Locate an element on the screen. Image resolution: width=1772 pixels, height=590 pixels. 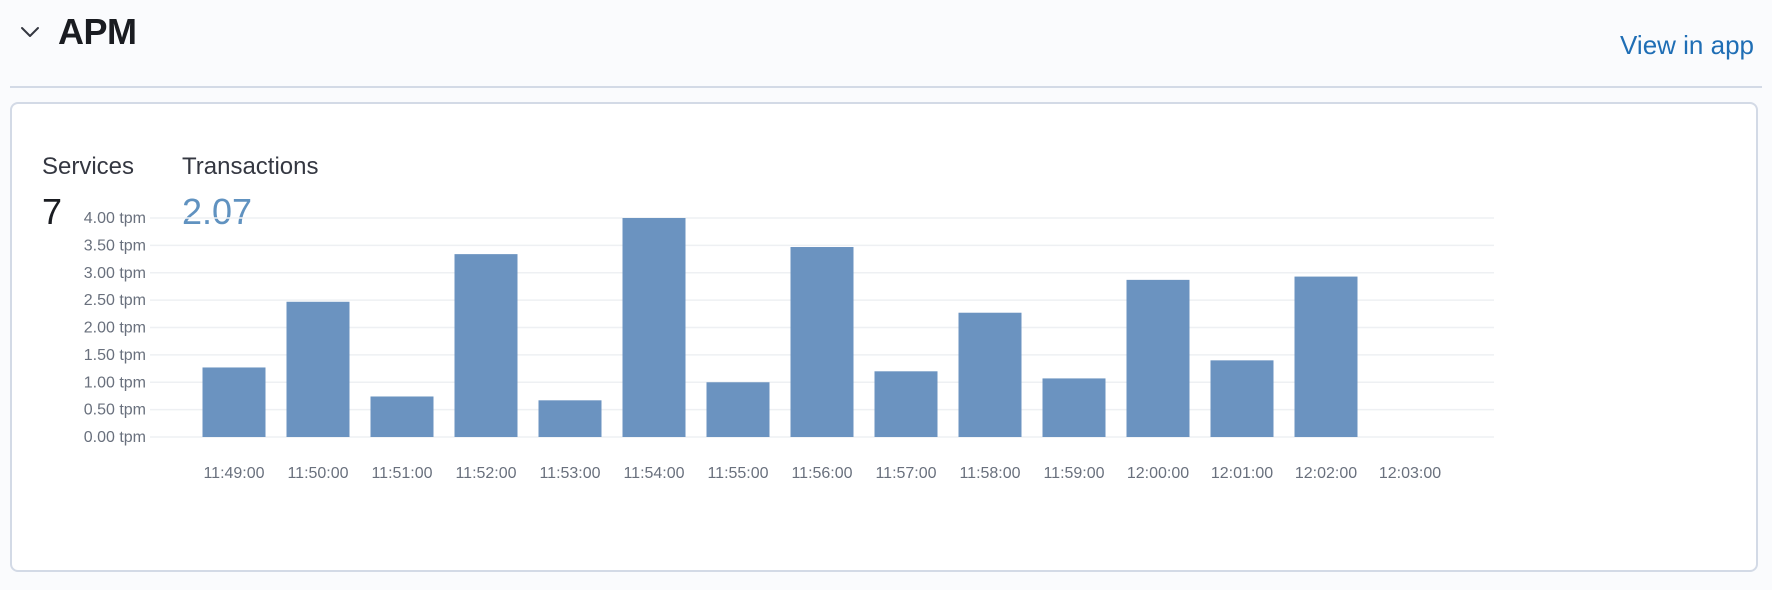
y-tick-label: 2.00 tpm is located at coordinates (115, 328).